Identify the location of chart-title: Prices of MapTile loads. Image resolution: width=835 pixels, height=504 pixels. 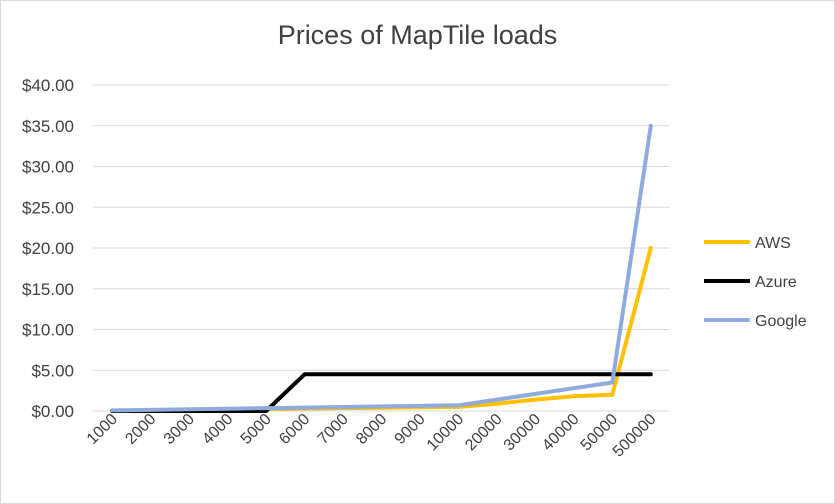
(417, 35).